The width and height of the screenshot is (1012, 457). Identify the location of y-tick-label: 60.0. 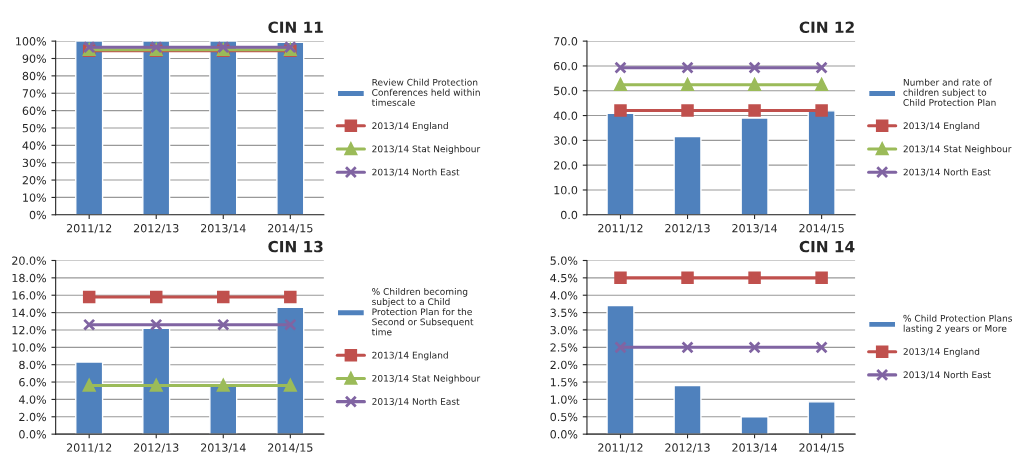
(565, 66).